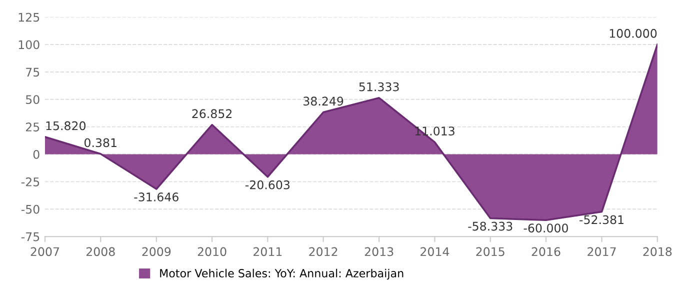  What do you see at coordinates (100, 143) in the screenshot?
I see `data-label: 0.381` at bounding box center [100, 143].